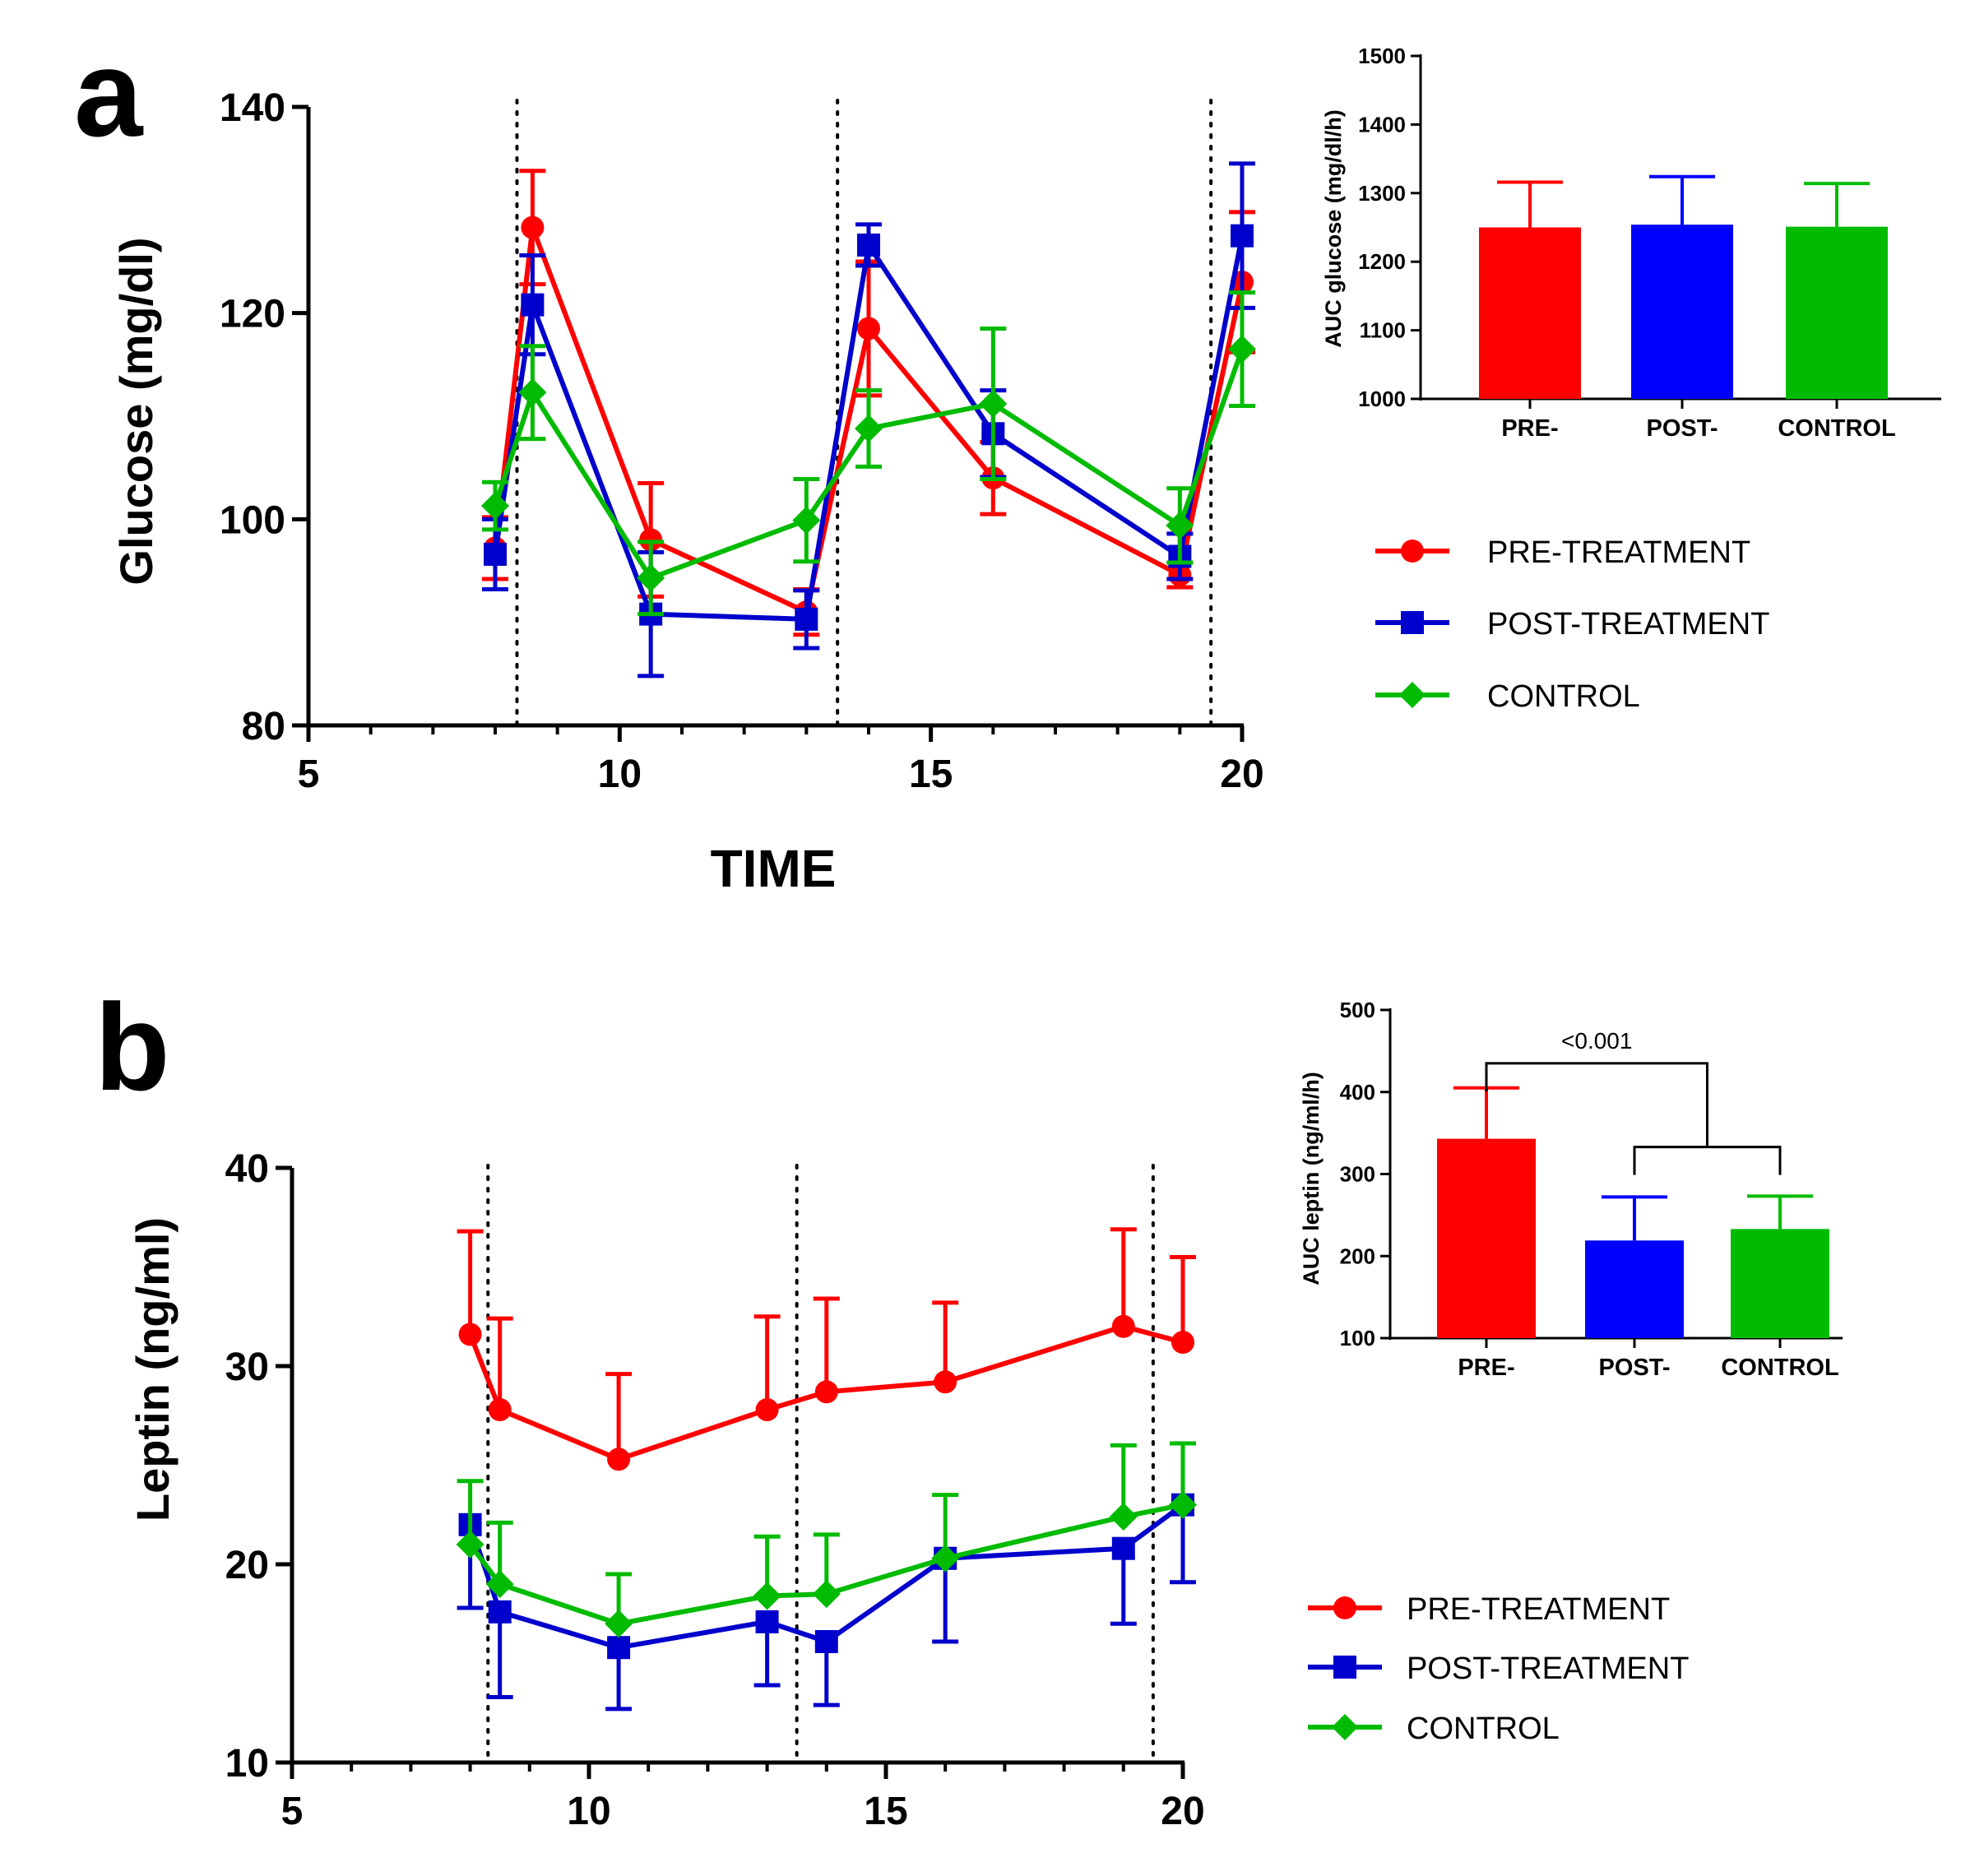 The height and width of the screenshot is (1876, 1961). Describe the element at coordinates (1344, 1667) in the screenshot. I see `legend-post-marker` at that location.